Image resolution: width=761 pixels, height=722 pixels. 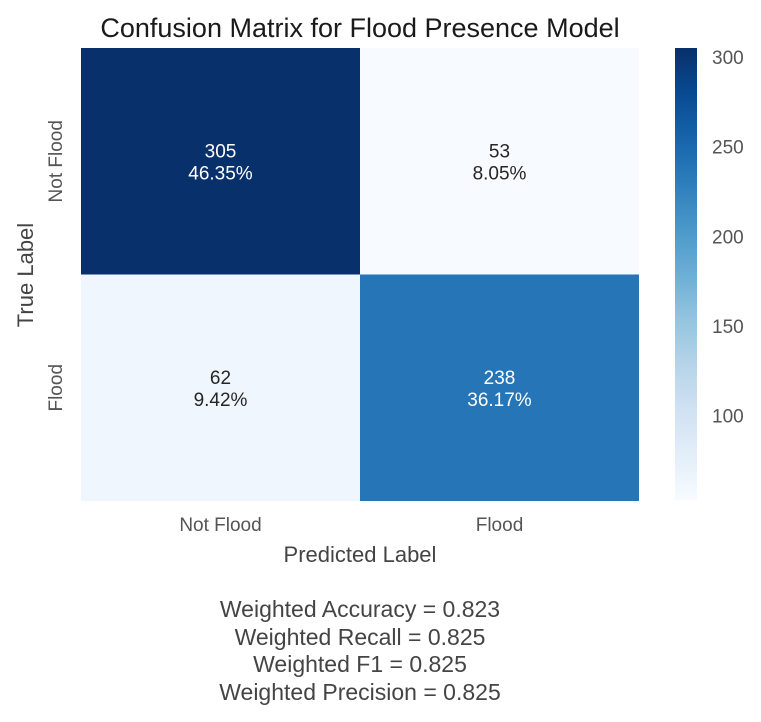 I want to click on y-tick-label: Not Flood, so click(x=56, y=161).